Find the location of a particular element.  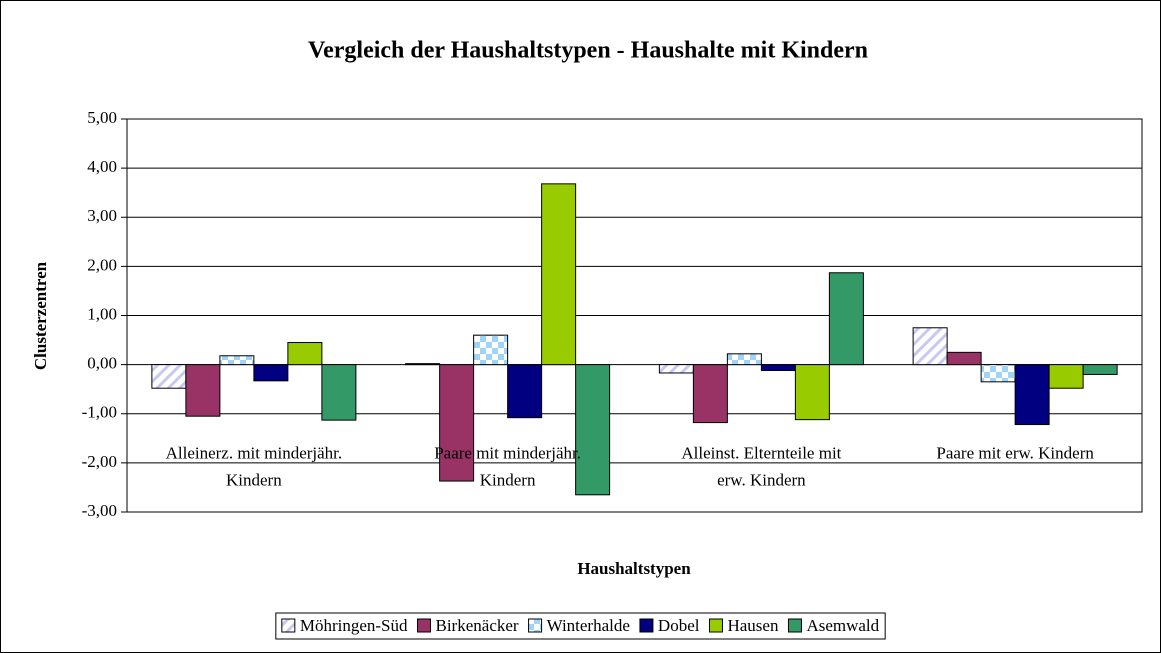

x-tick-label: Paare mit minderjähr. Kindern is located at coordinates (507, 467).